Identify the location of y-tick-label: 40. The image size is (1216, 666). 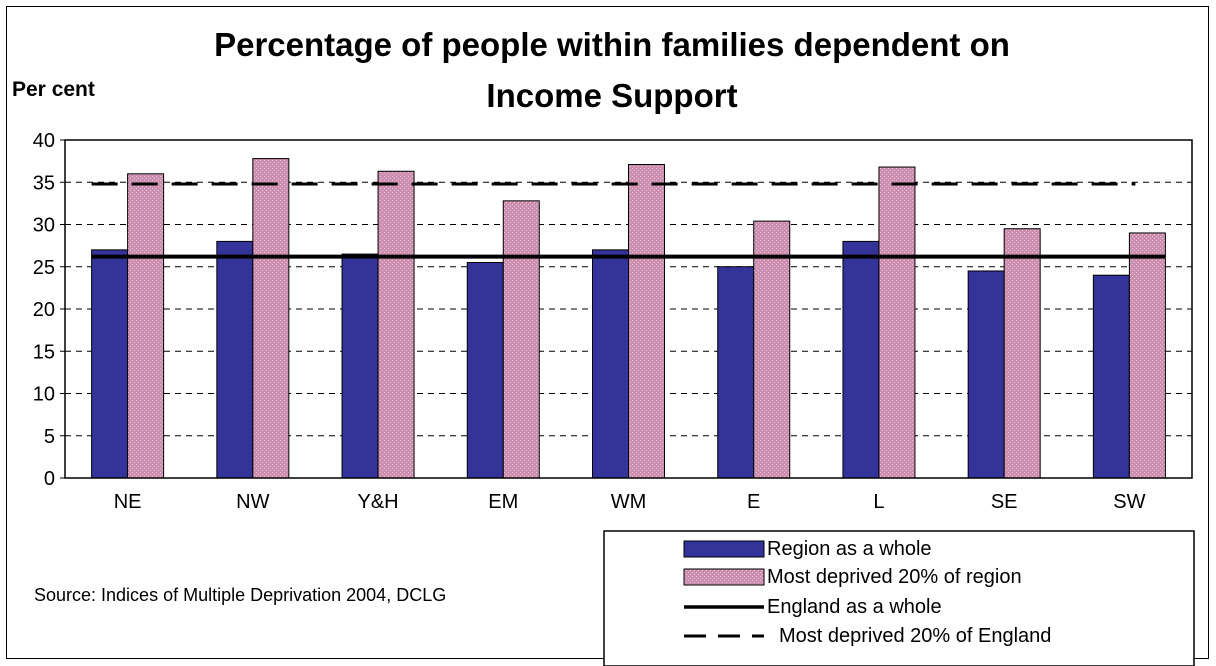
(44, 141).